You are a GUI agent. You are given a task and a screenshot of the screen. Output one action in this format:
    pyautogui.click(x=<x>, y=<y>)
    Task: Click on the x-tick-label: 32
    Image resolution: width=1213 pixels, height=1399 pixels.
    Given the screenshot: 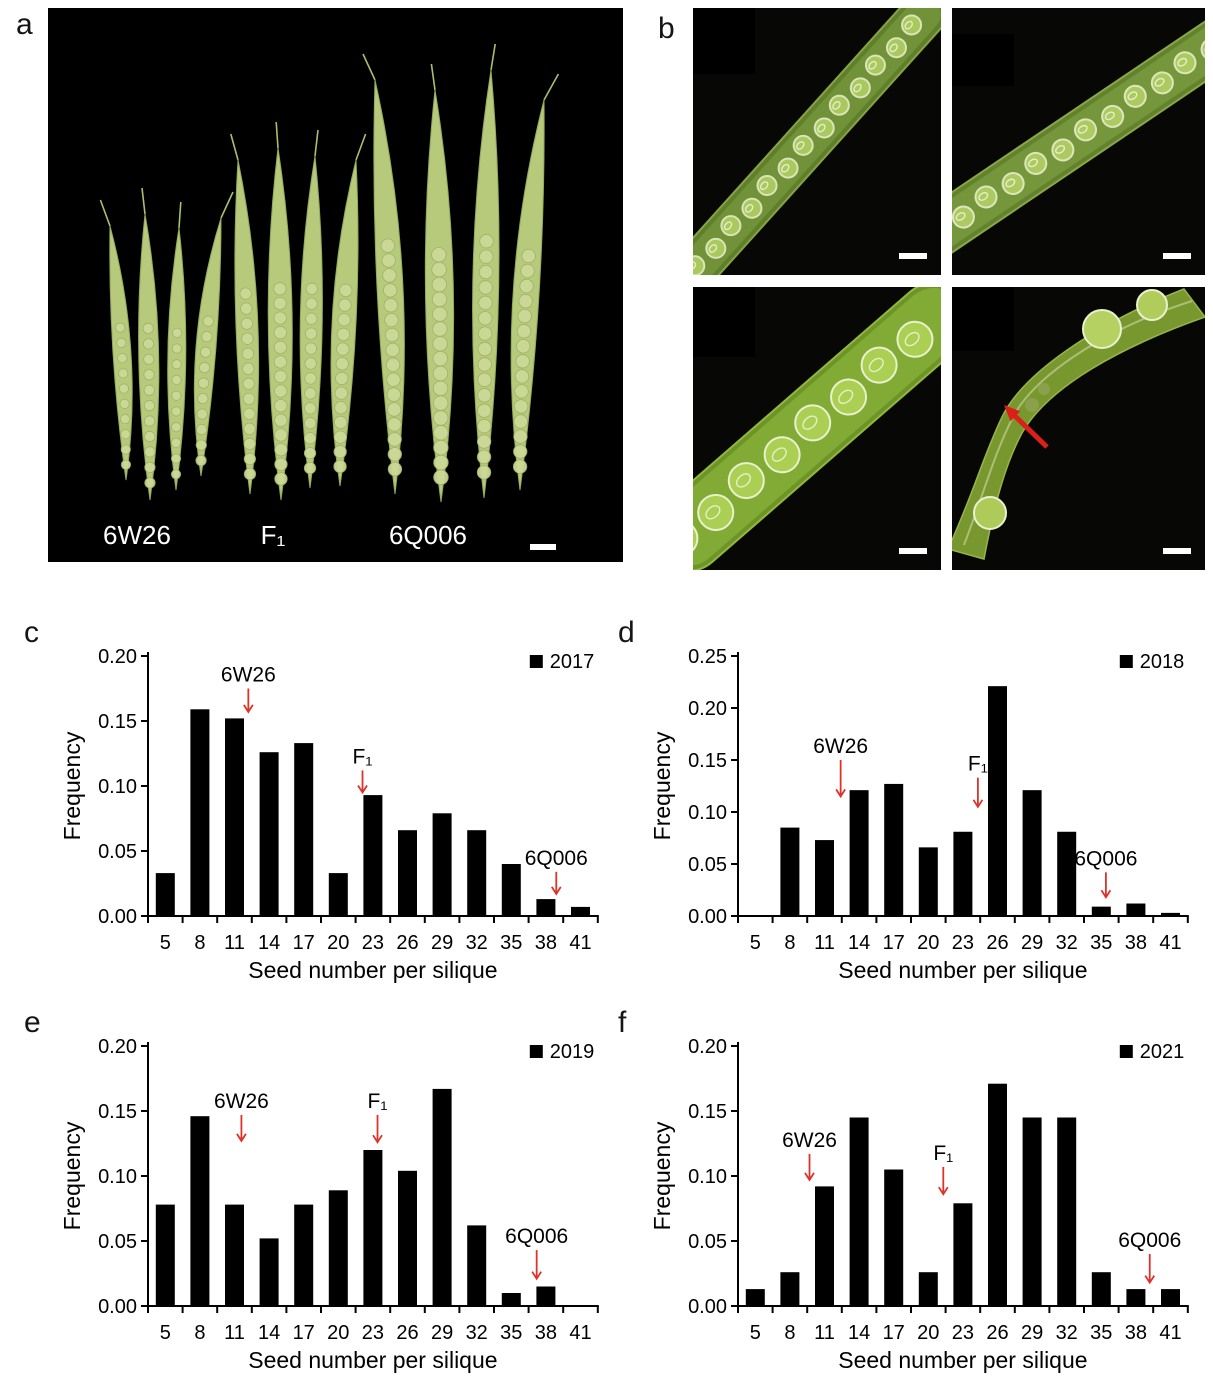 What is the action you would take?
    pyautogui.click(x=1067, y=1333)
    